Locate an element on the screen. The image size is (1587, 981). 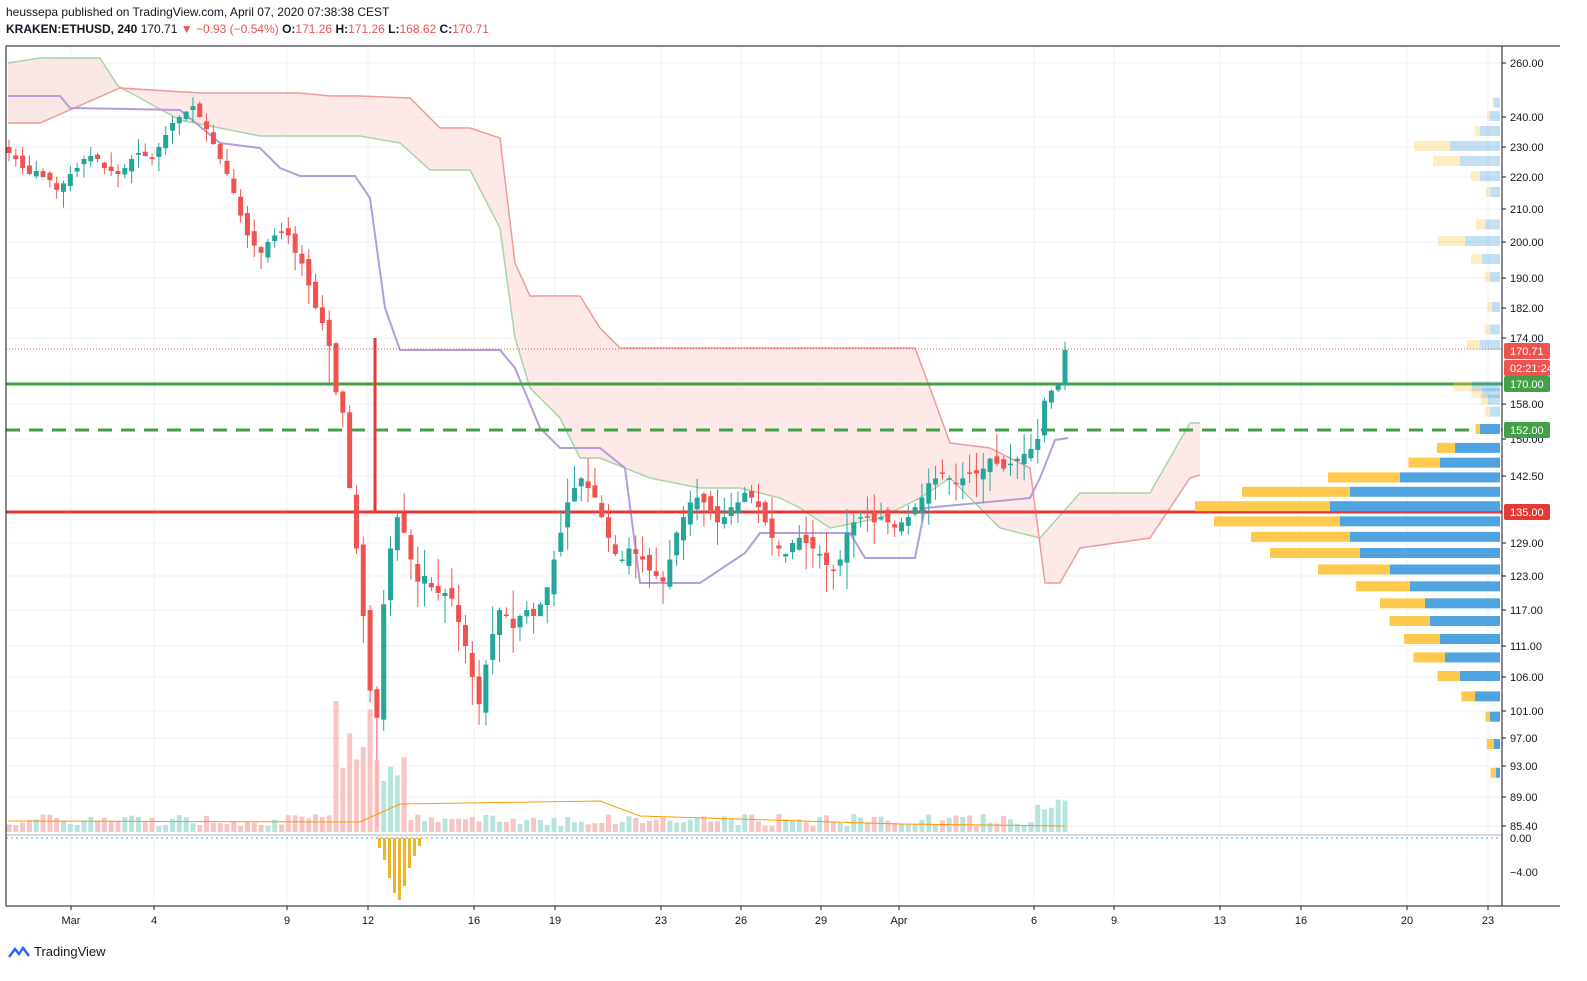
time-tick-label: 9 is located at coordinates (1114, 921).